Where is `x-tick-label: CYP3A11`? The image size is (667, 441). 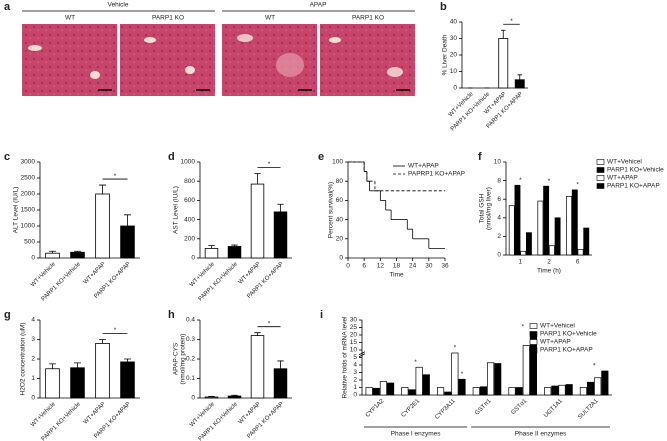 x-tick-label: CYP3A11 is located at coordinates (445, 409).